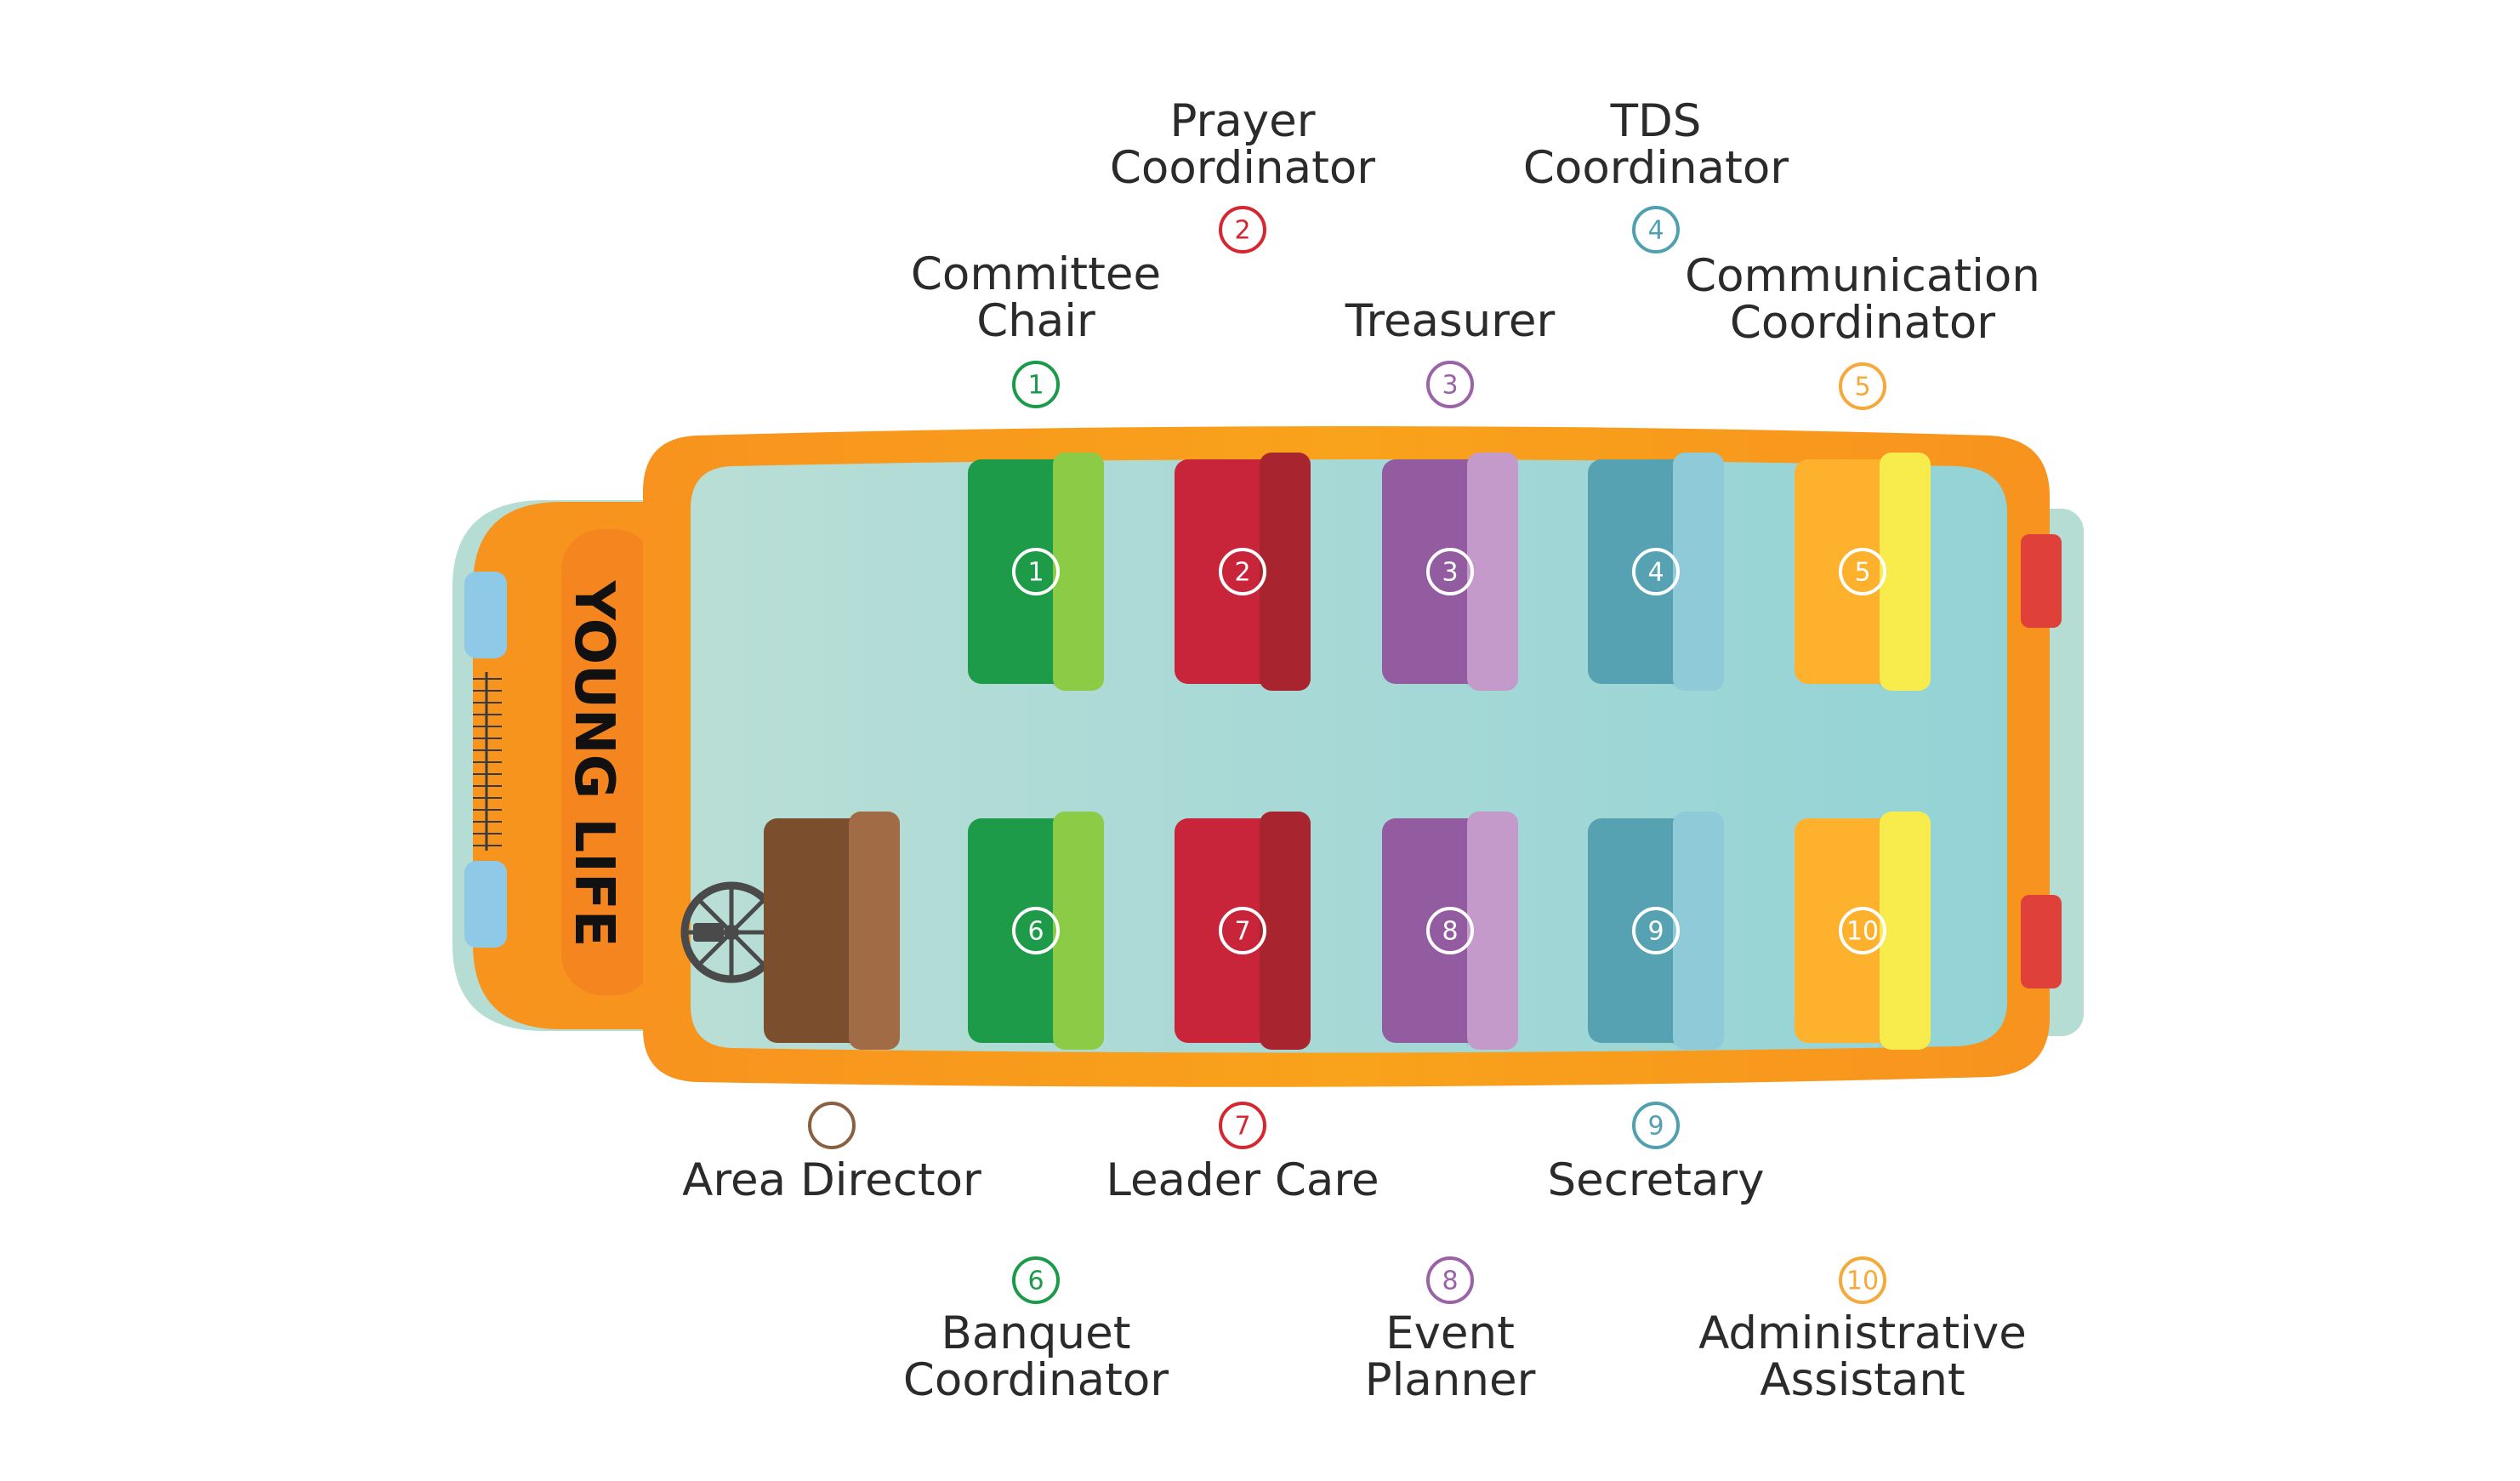 The height and width of the screenshot is (1481, 2520). Describe the element at coordinates (1450, 386) in the screenshot. I see `role-number: 3` at that location.